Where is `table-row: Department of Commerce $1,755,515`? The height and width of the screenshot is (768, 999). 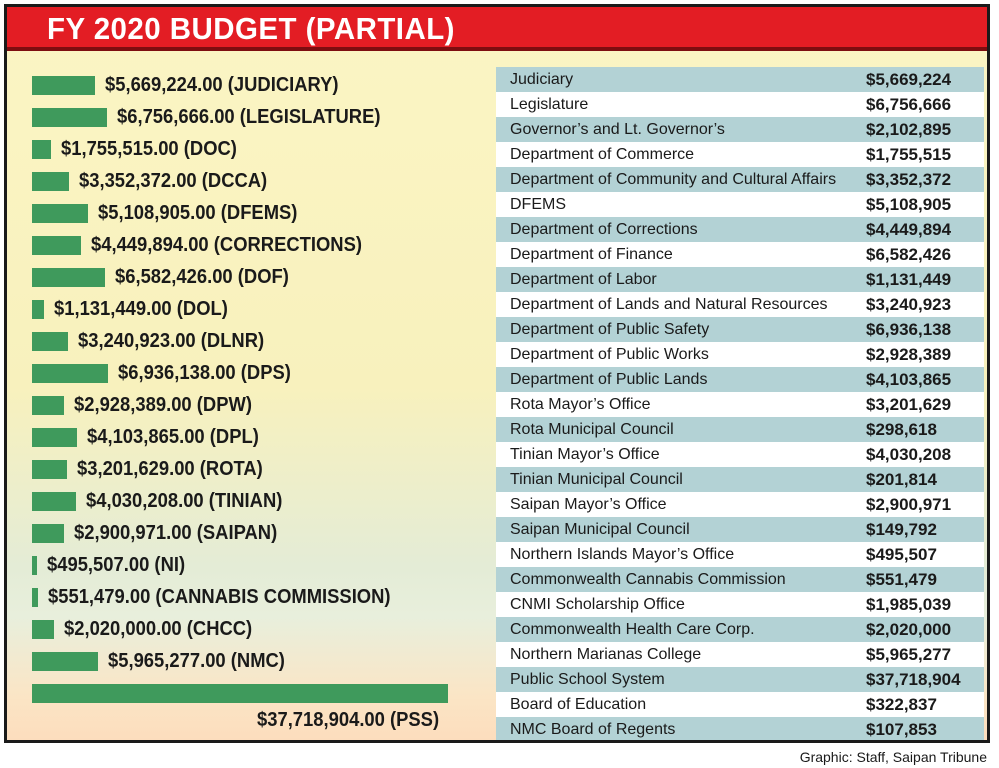 table-row: Department of Commerce $1,755,515 is located at coordinates (740, 154).